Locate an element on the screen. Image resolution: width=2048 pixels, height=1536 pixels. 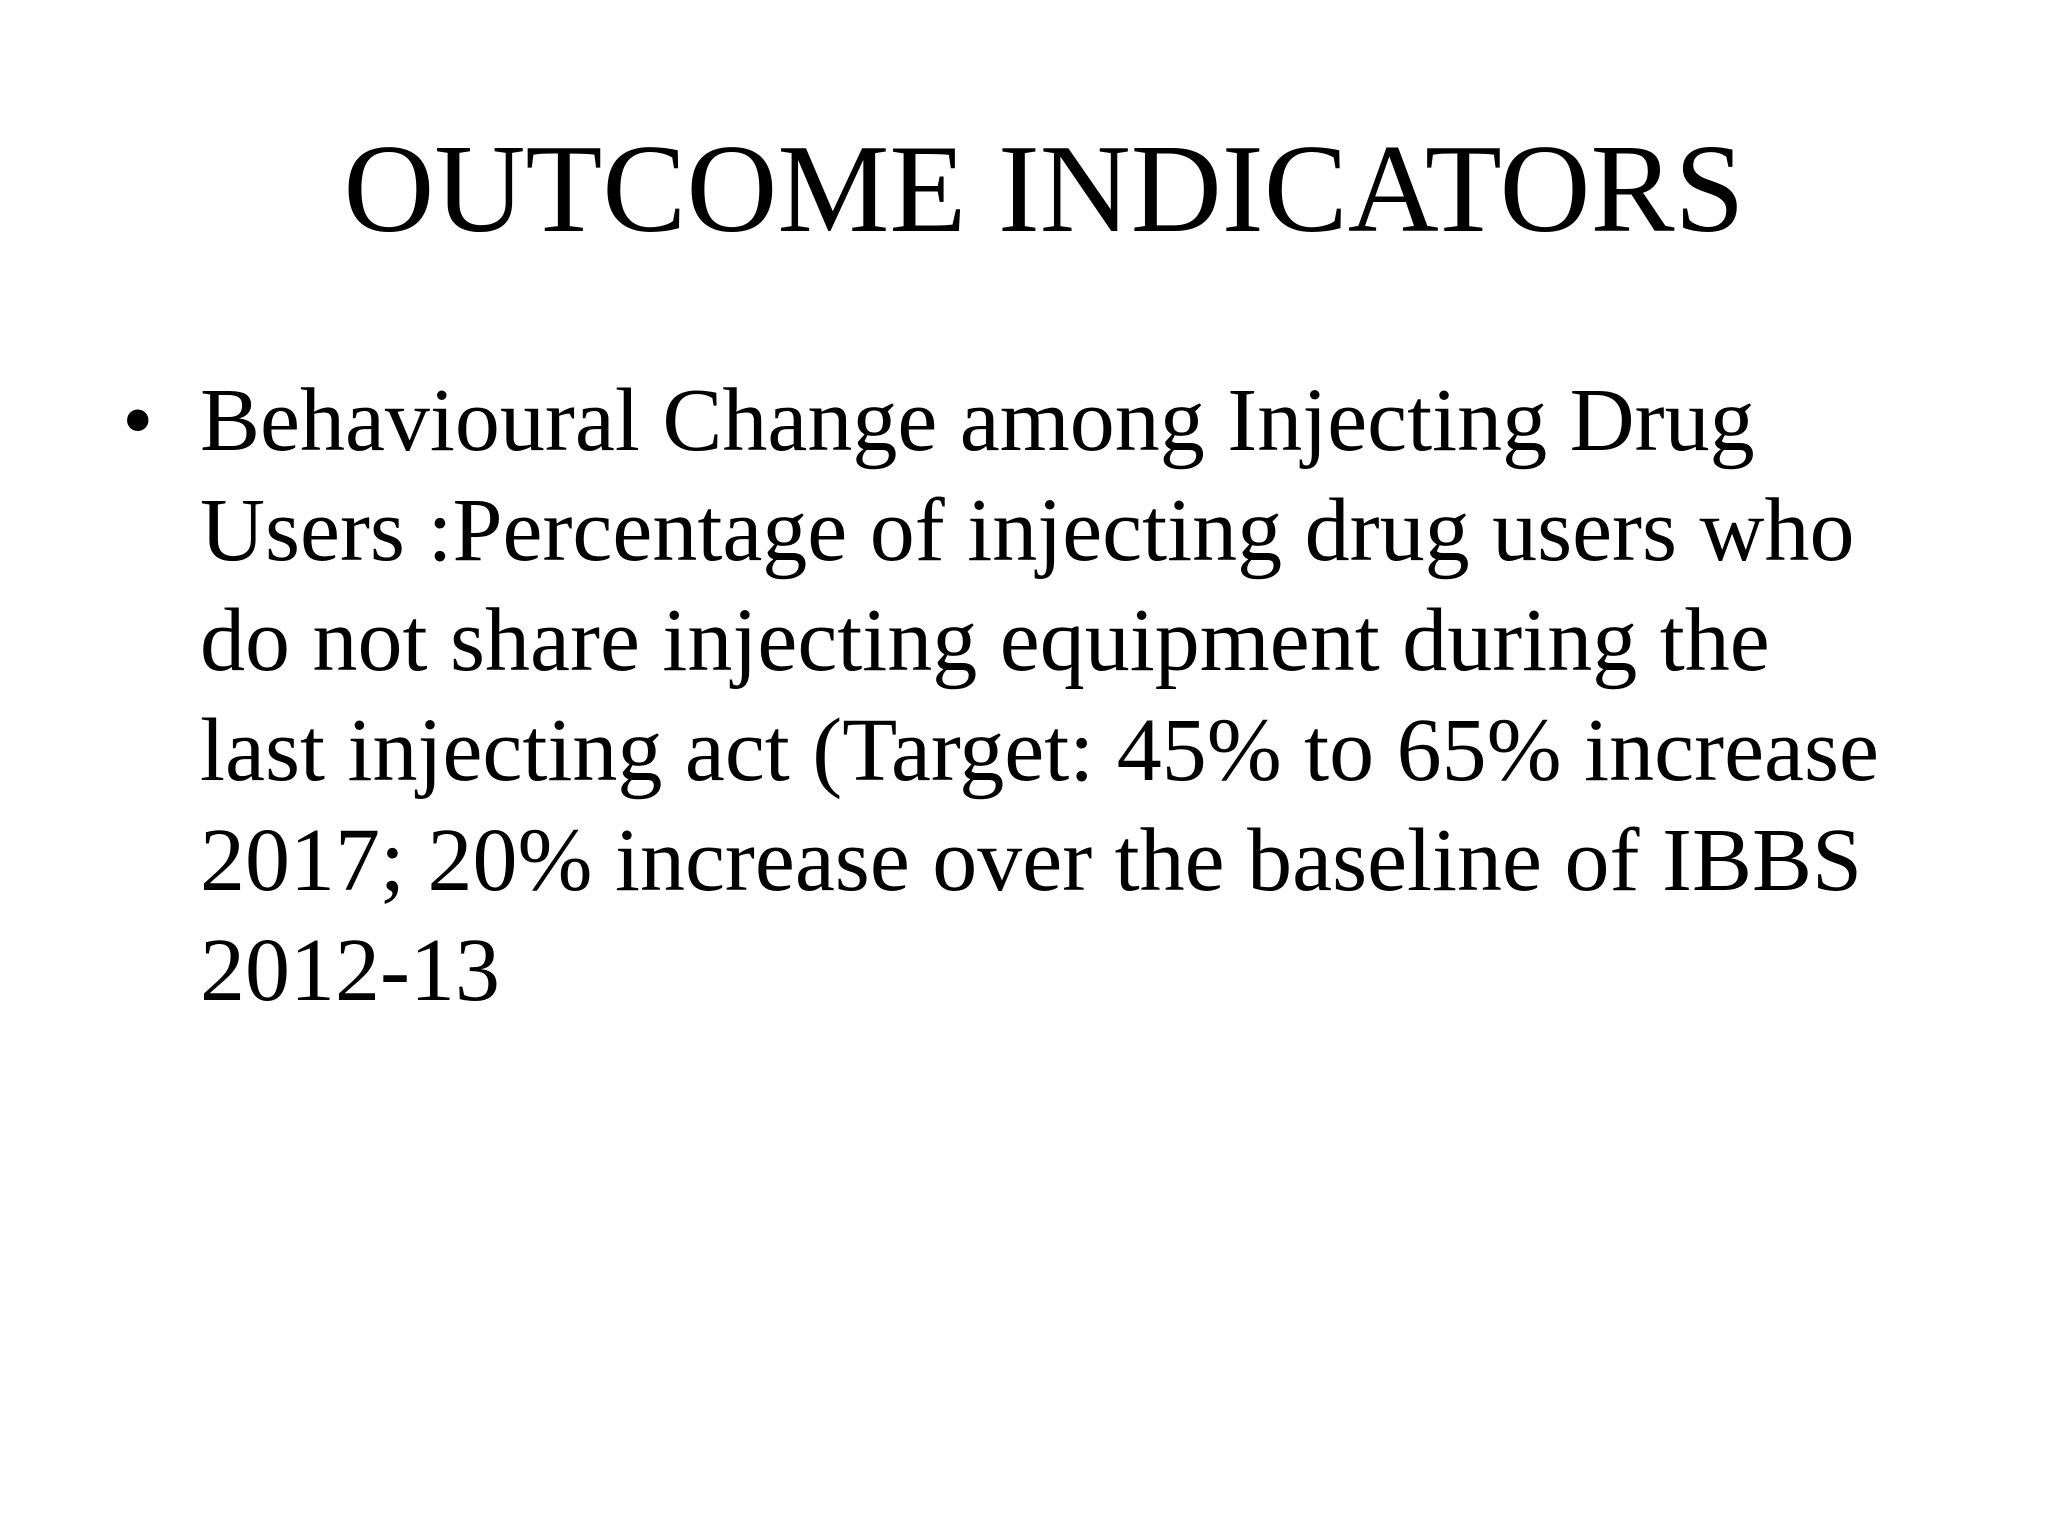
slide-title: OUTCOME INDICATORS is located at coordinates (1044, 189).